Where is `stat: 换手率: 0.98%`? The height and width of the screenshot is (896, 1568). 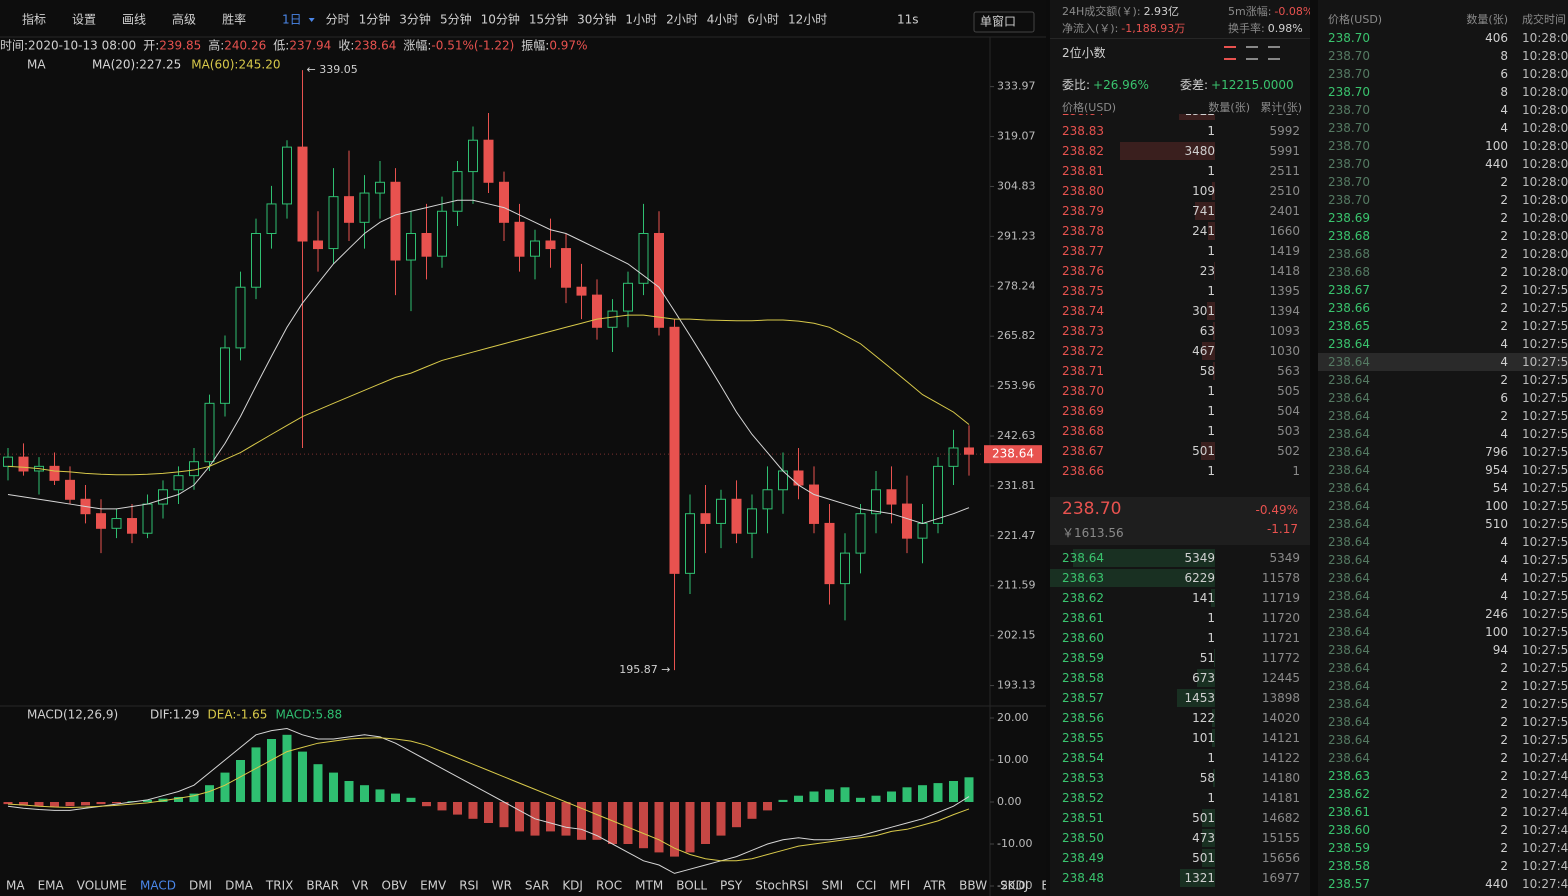 stat: 换手率: 0.98% is located at coordinates (1265, 28).